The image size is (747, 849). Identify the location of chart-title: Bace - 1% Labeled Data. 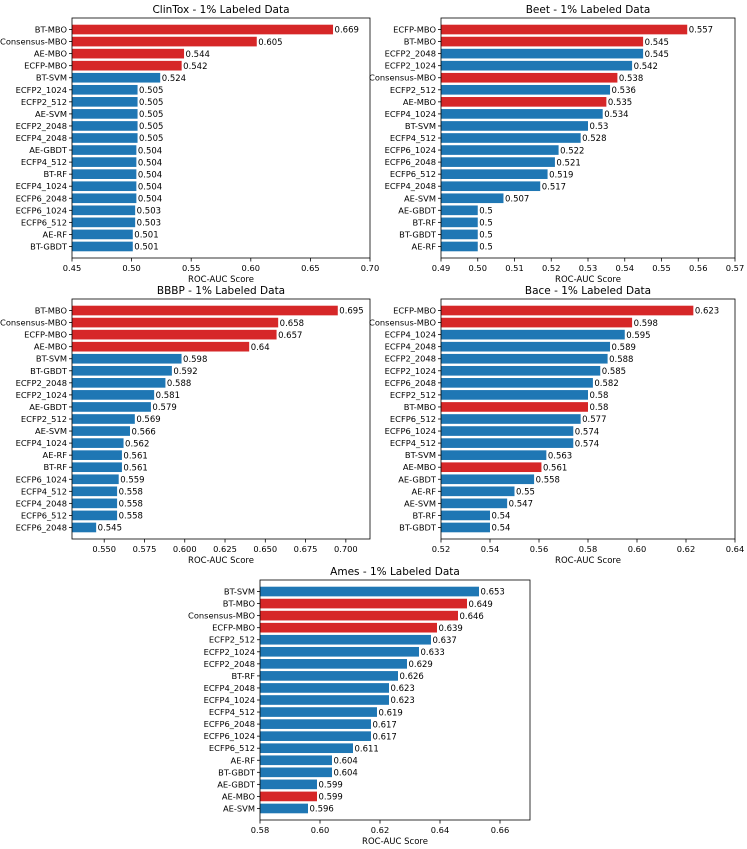
(588, 291).